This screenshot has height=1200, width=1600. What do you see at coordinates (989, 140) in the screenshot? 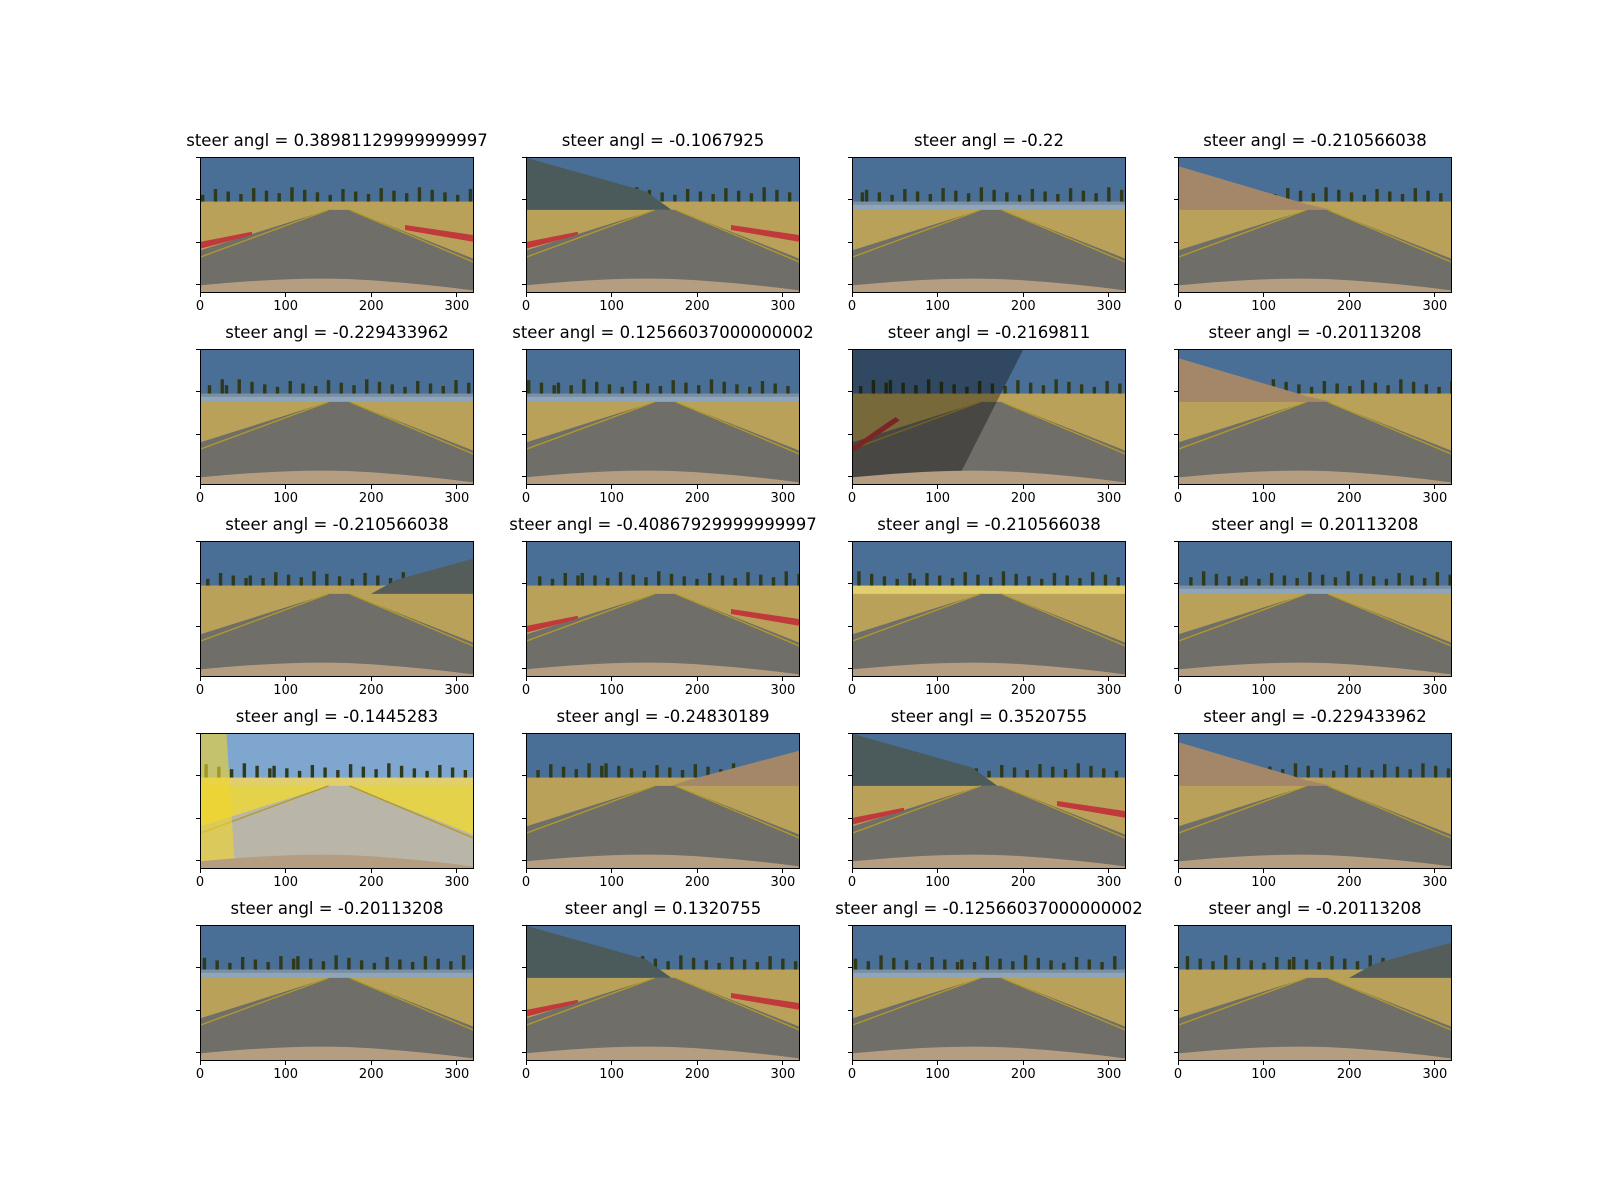
I see `panel-title: steer angl = -0.22` at bounding box center [989, 140].